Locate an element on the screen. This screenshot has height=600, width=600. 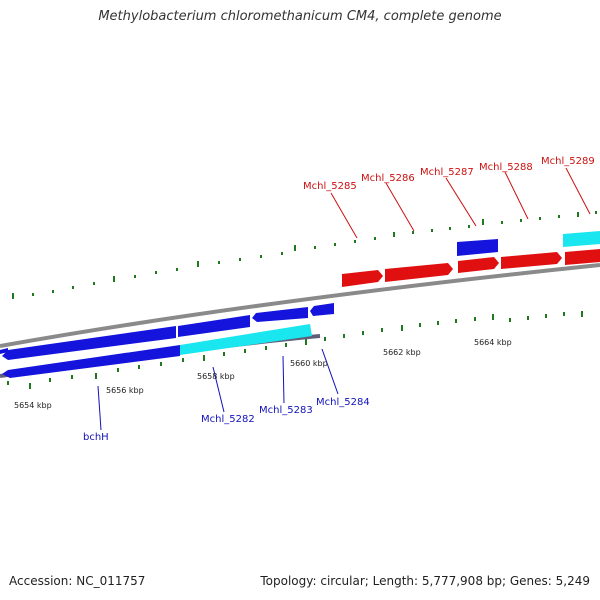
gene-forward-highlight is located at coordinates (581, 239).